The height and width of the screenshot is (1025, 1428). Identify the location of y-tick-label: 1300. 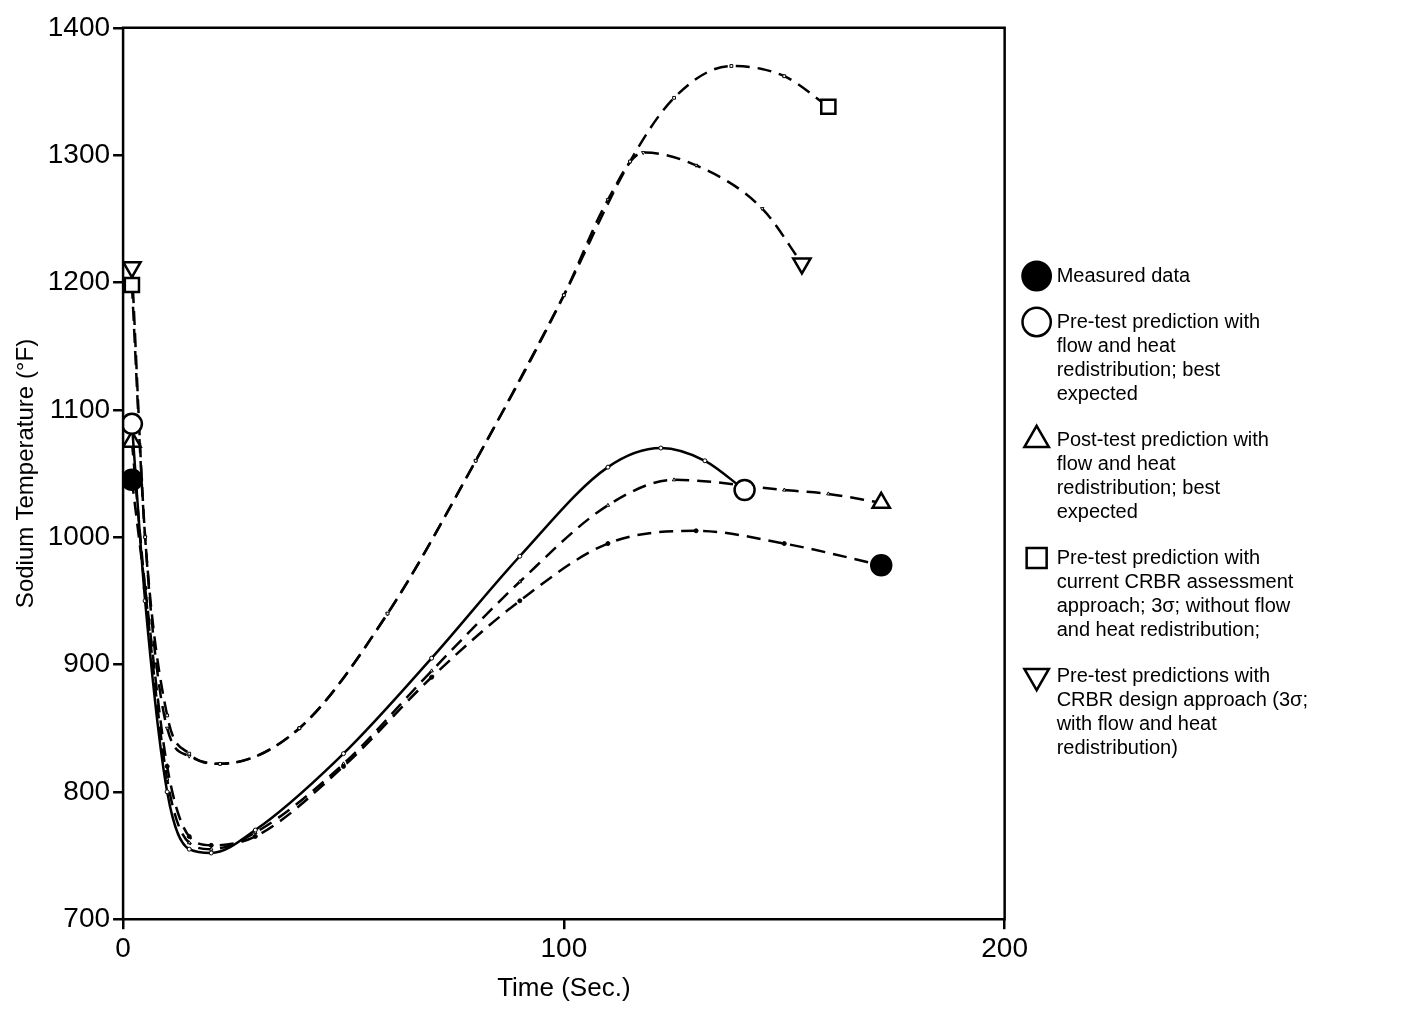
(79, 153).